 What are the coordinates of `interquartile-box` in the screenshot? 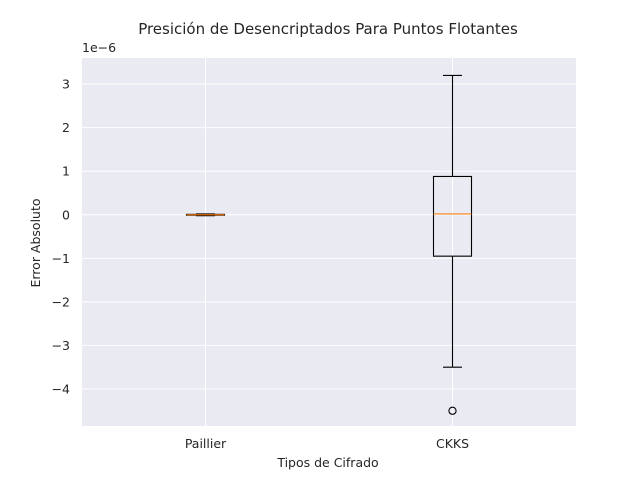 It's located at (452, 216).